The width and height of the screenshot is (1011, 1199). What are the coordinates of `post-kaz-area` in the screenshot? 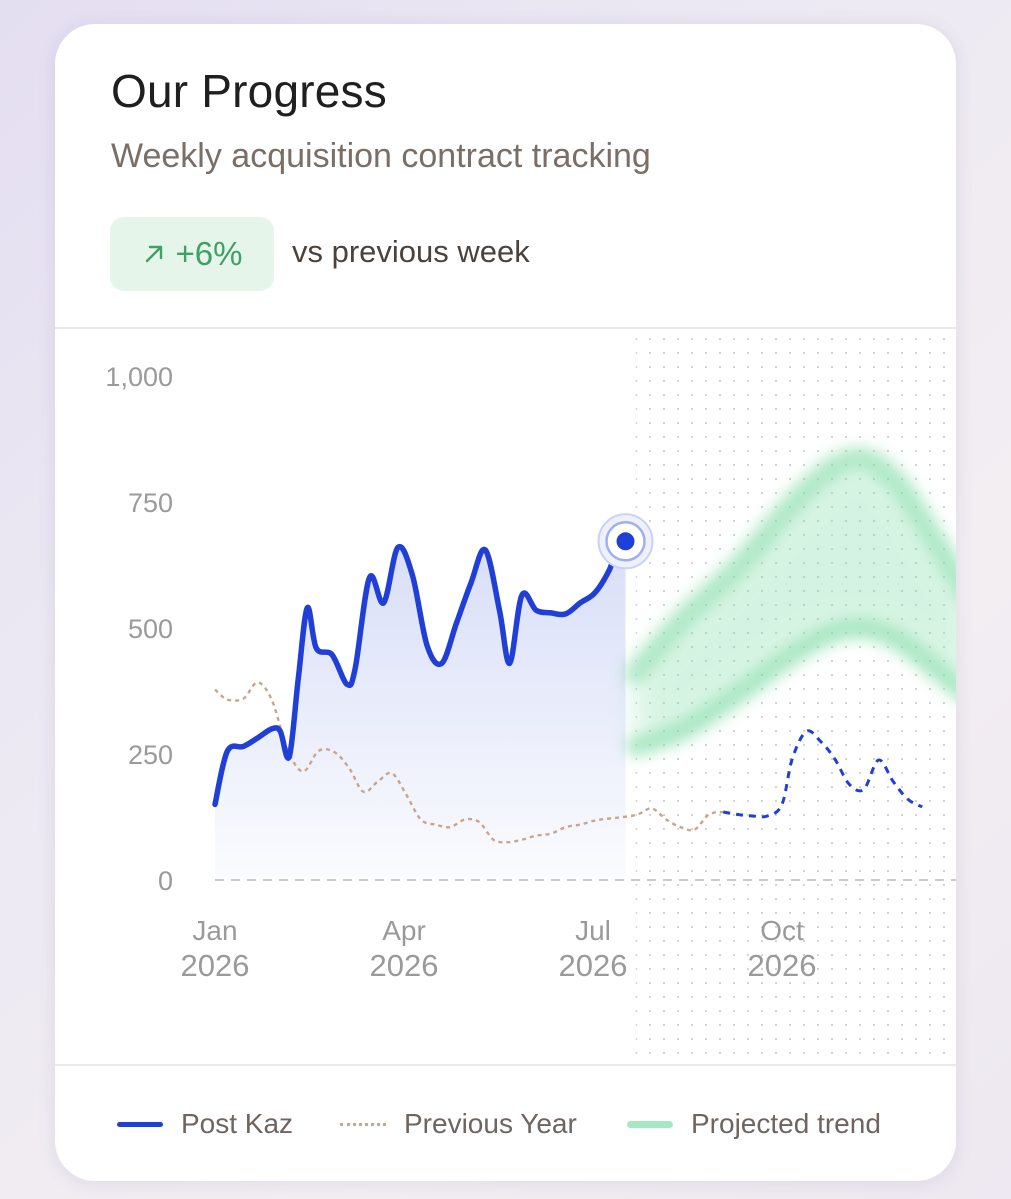 It's located at (420, 710).